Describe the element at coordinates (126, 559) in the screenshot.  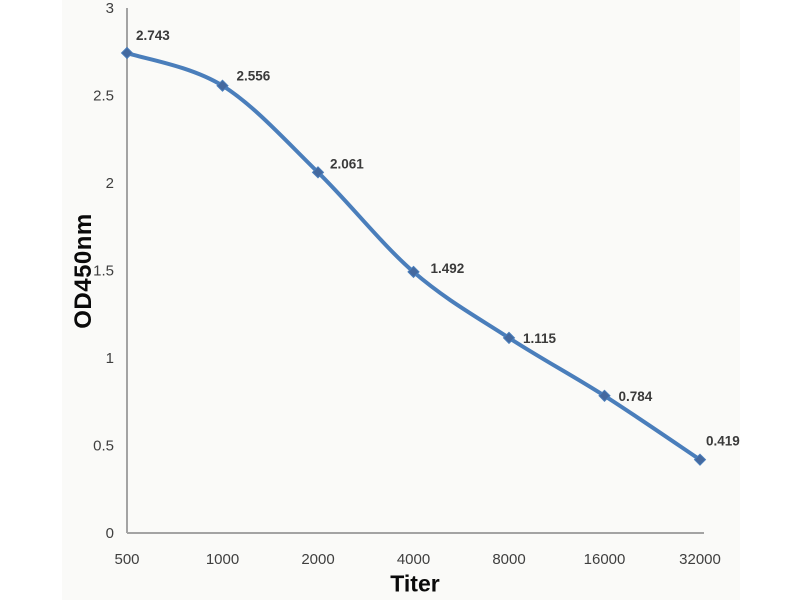
I see `x-tick-label: 500` at that location.